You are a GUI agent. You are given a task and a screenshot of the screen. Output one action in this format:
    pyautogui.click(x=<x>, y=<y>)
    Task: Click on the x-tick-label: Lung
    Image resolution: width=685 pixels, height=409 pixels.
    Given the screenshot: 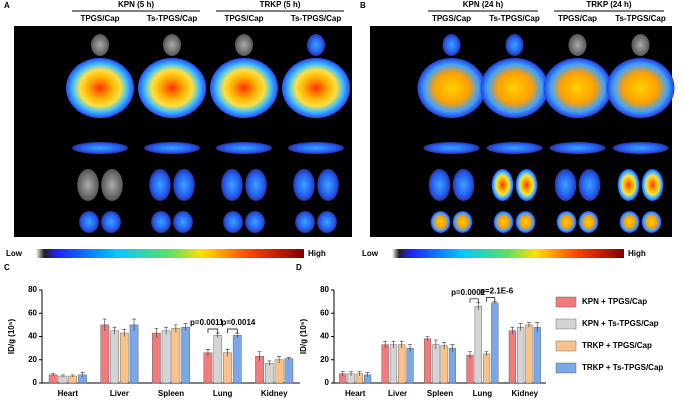 What is the action you would take?
    pyautogui.click(x=483, y=393)
    